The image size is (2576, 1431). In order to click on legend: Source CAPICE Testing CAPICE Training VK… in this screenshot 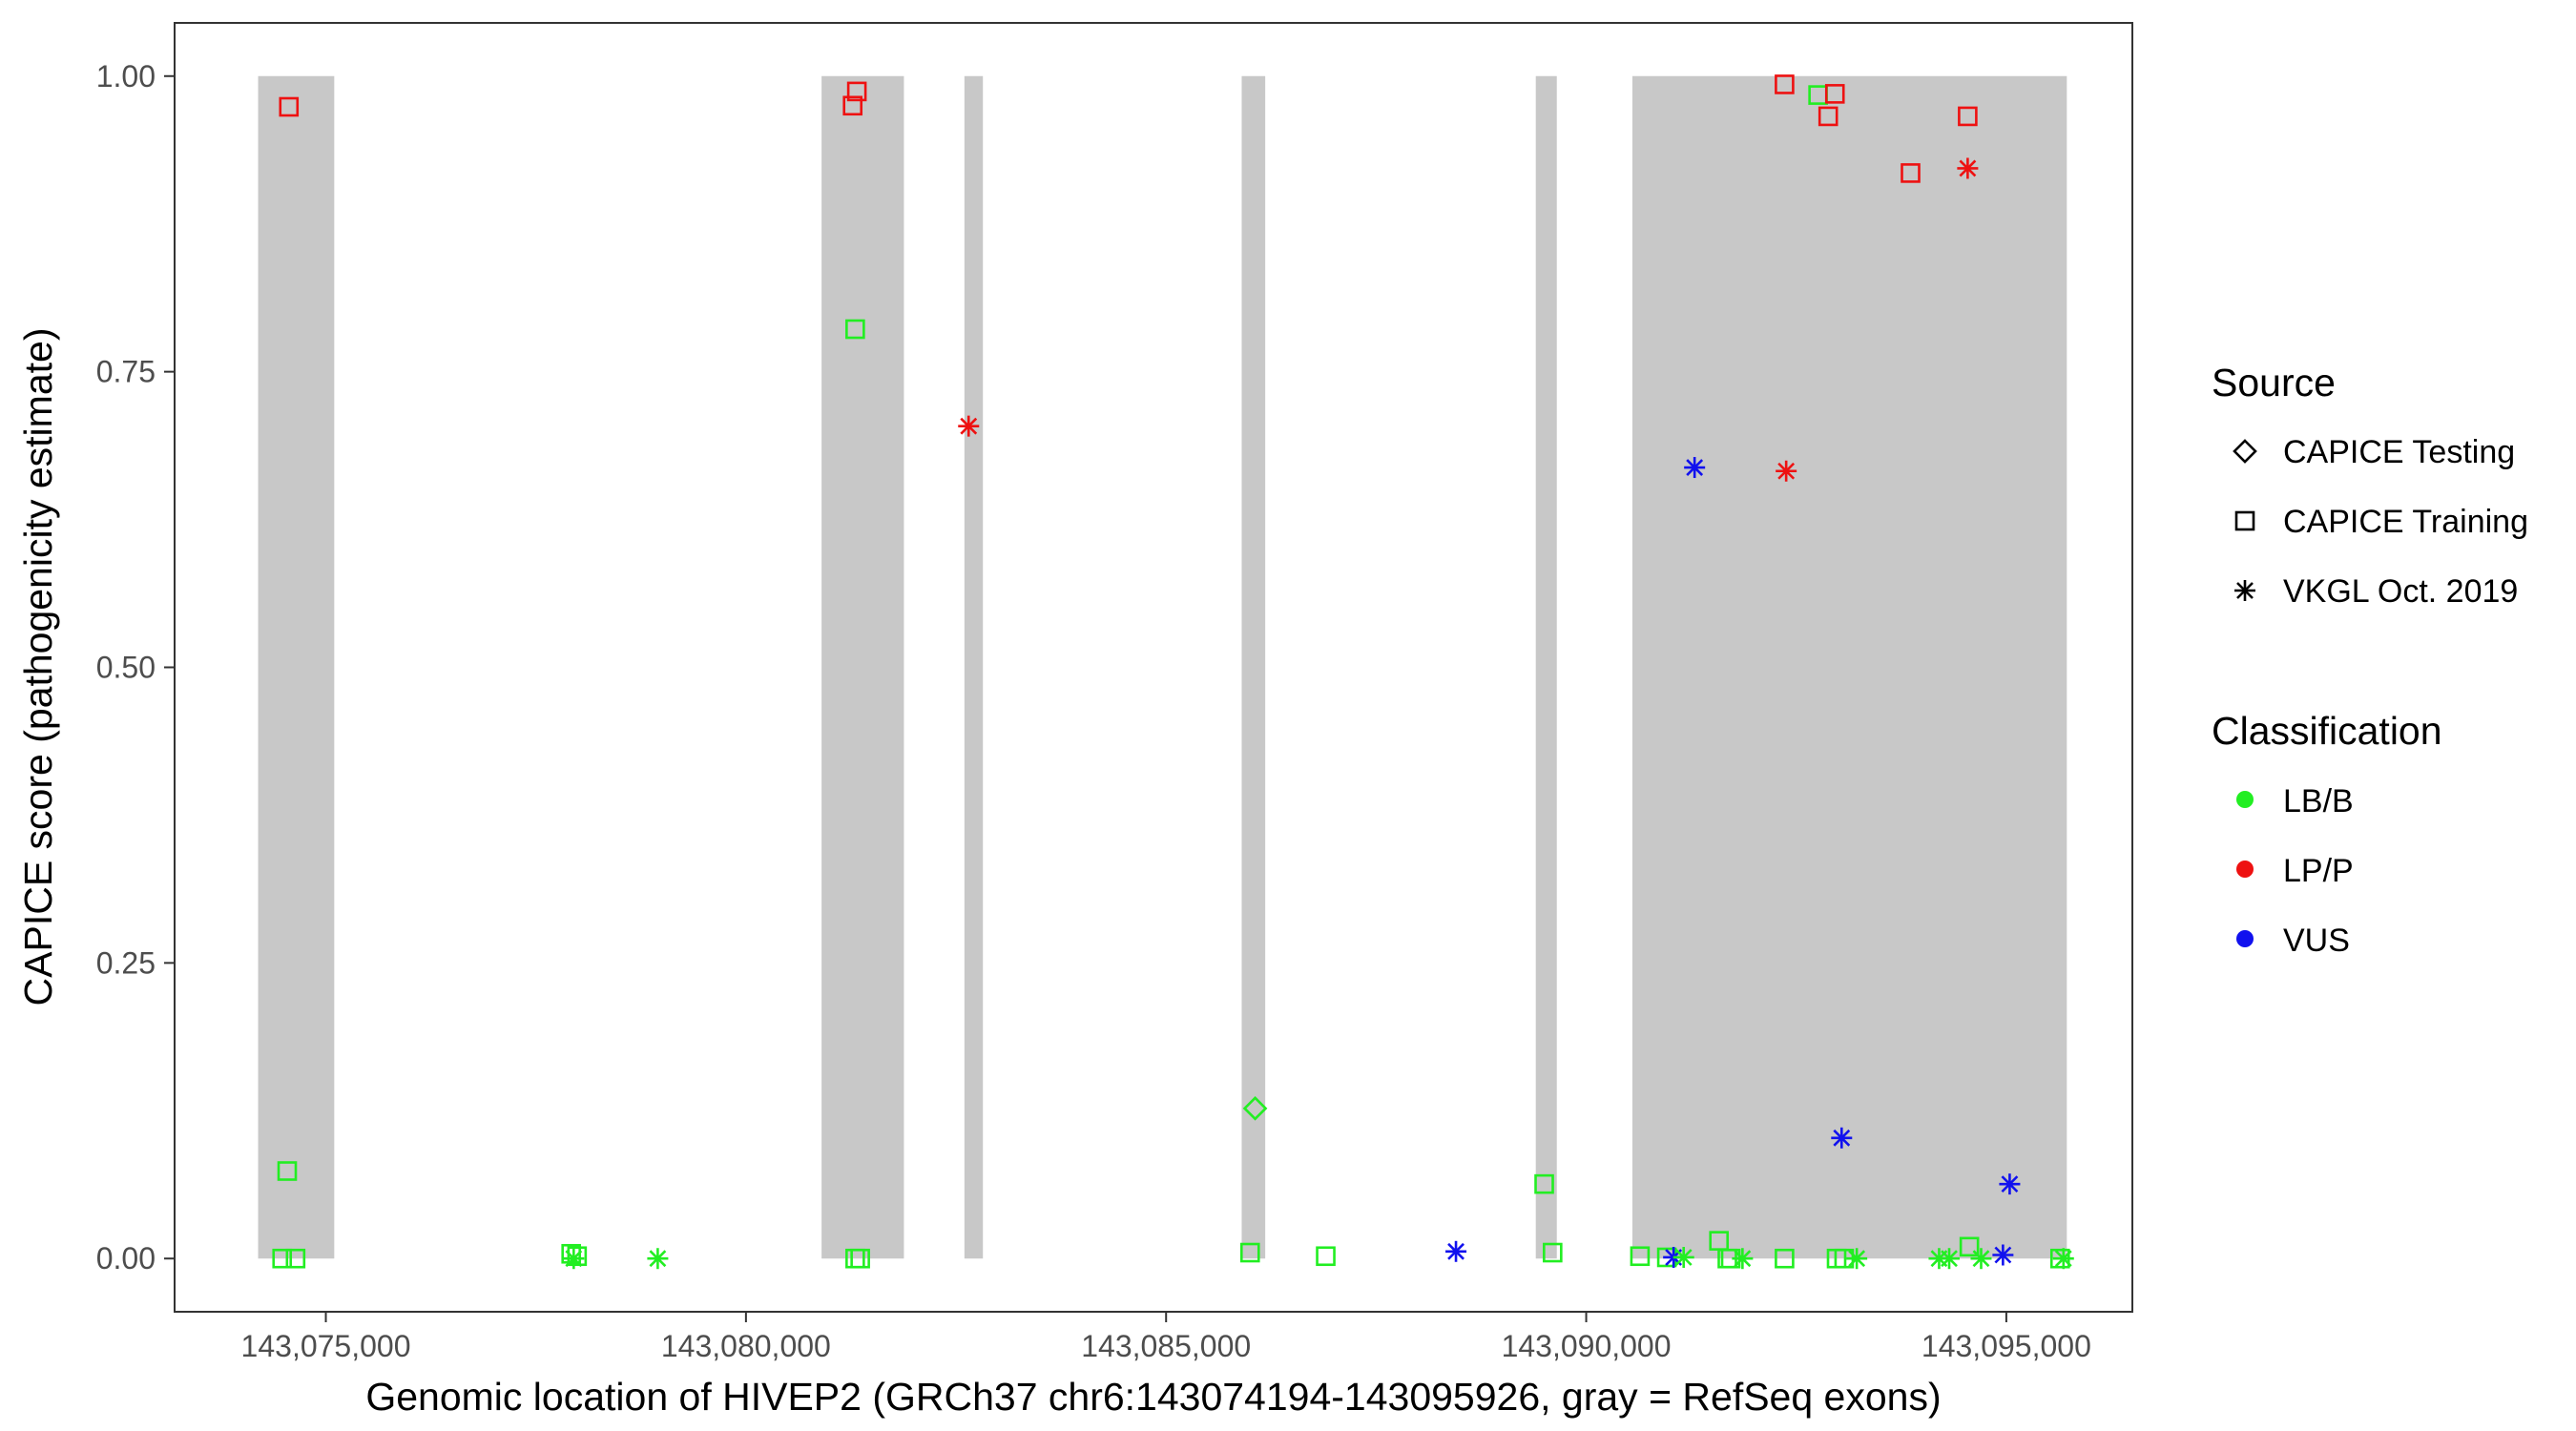, I will do `click(2370, 660)`.